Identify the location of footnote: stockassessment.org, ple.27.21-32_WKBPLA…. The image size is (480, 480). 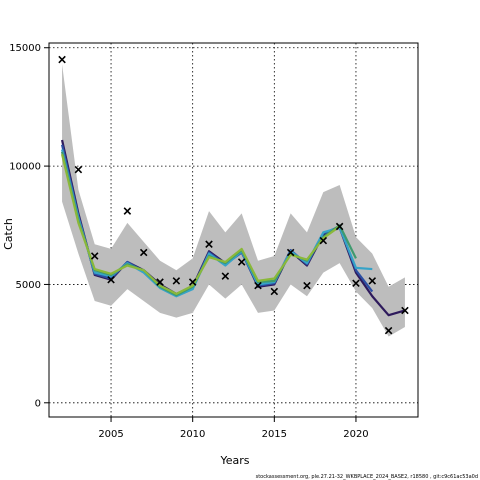
(367, 477).